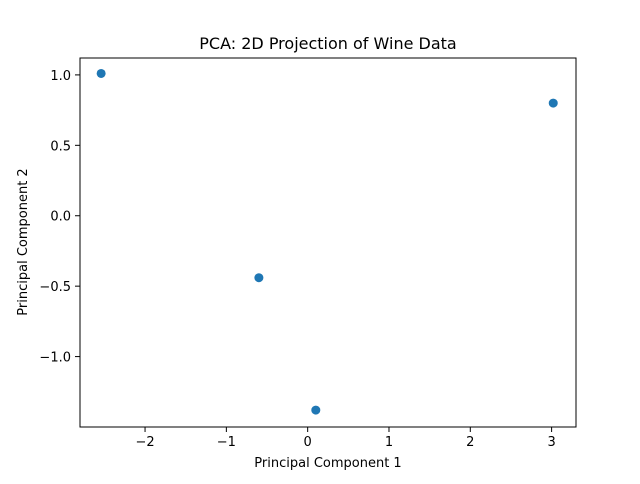  I want to click on y-tick-label: 0.5, so click(60, 146).